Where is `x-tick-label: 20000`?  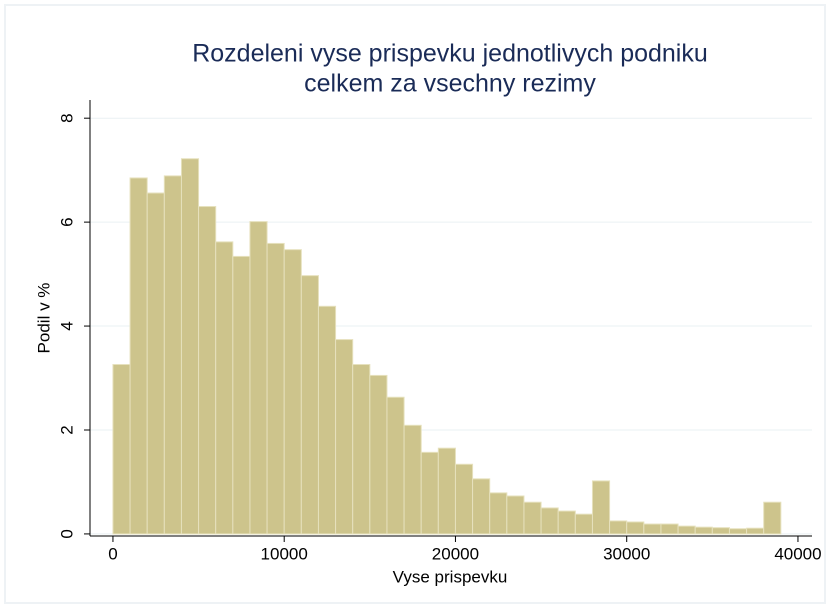
x-tick-label: 20000 is located at coordinates (455, 553).